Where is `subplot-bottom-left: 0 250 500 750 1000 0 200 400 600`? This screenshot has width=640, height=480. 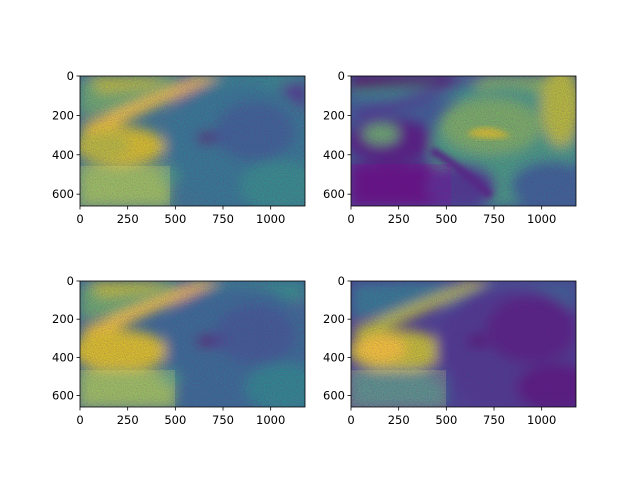
subplot-bottom-left: 0 250 500 750 1000 0 200 400 600 is located at coordinates (188, 350).